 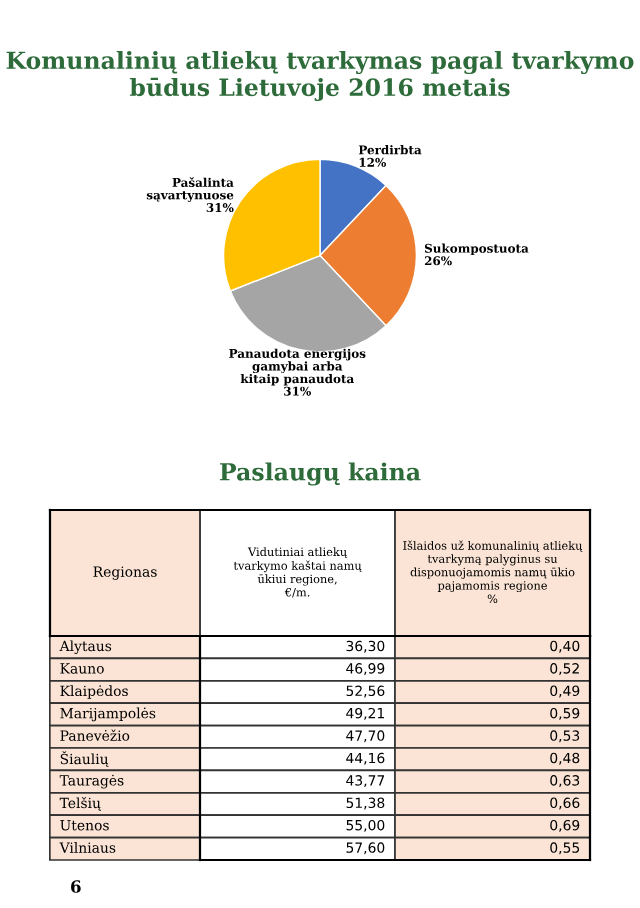 I want to click on chart-title: Komunalinių atliekų tvarkymas pagal tvarkymo būdus Lietuvoje 2016 metais, so click(x=320, y=76).